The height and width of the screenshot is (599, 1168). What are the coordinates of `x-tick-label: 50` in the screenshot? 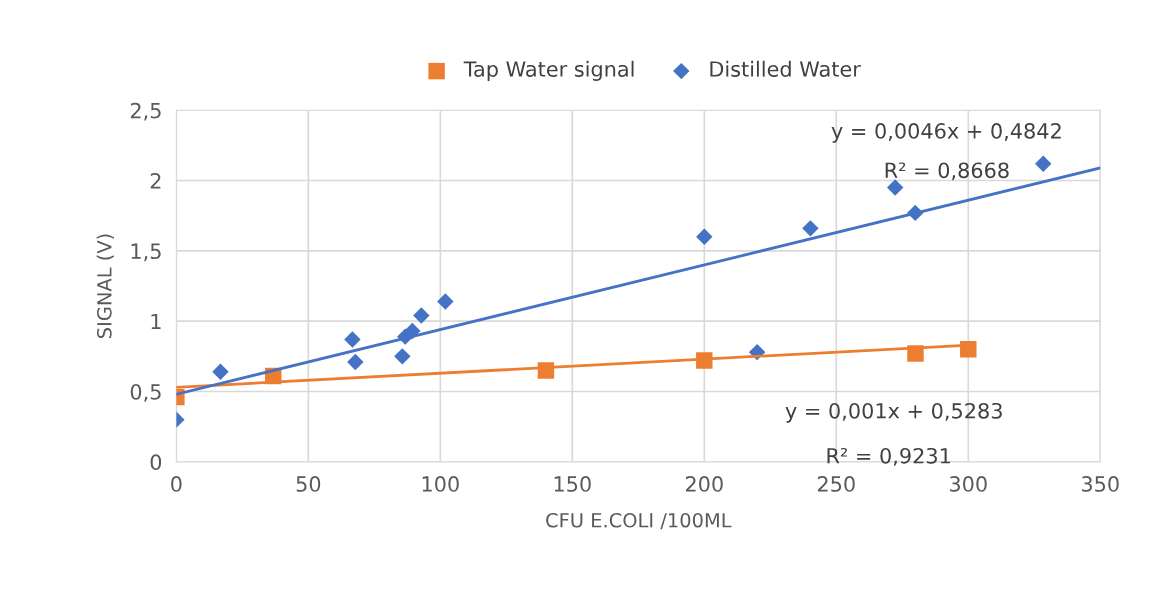 It's located at (308, 484).